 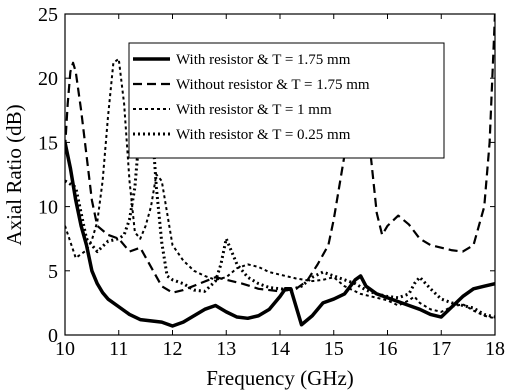 What do you see at coordinates (280, 349) in the screenshot?
I see `x-tick-label: 14` at bounding box center [280, 349].